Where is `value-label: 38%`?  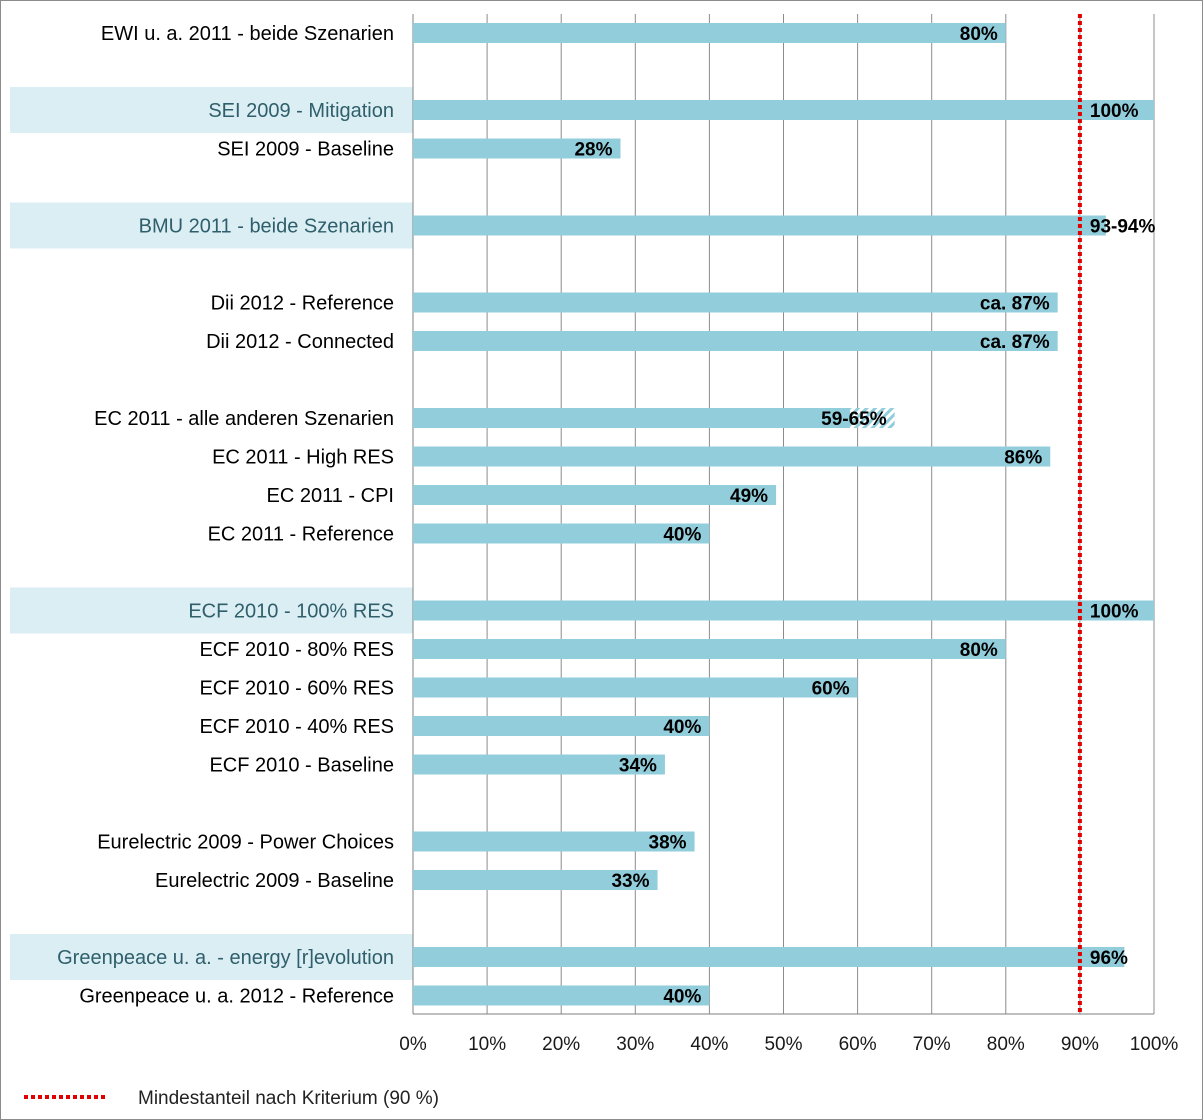 value-label: 38% is located at coordinates (668, 843).